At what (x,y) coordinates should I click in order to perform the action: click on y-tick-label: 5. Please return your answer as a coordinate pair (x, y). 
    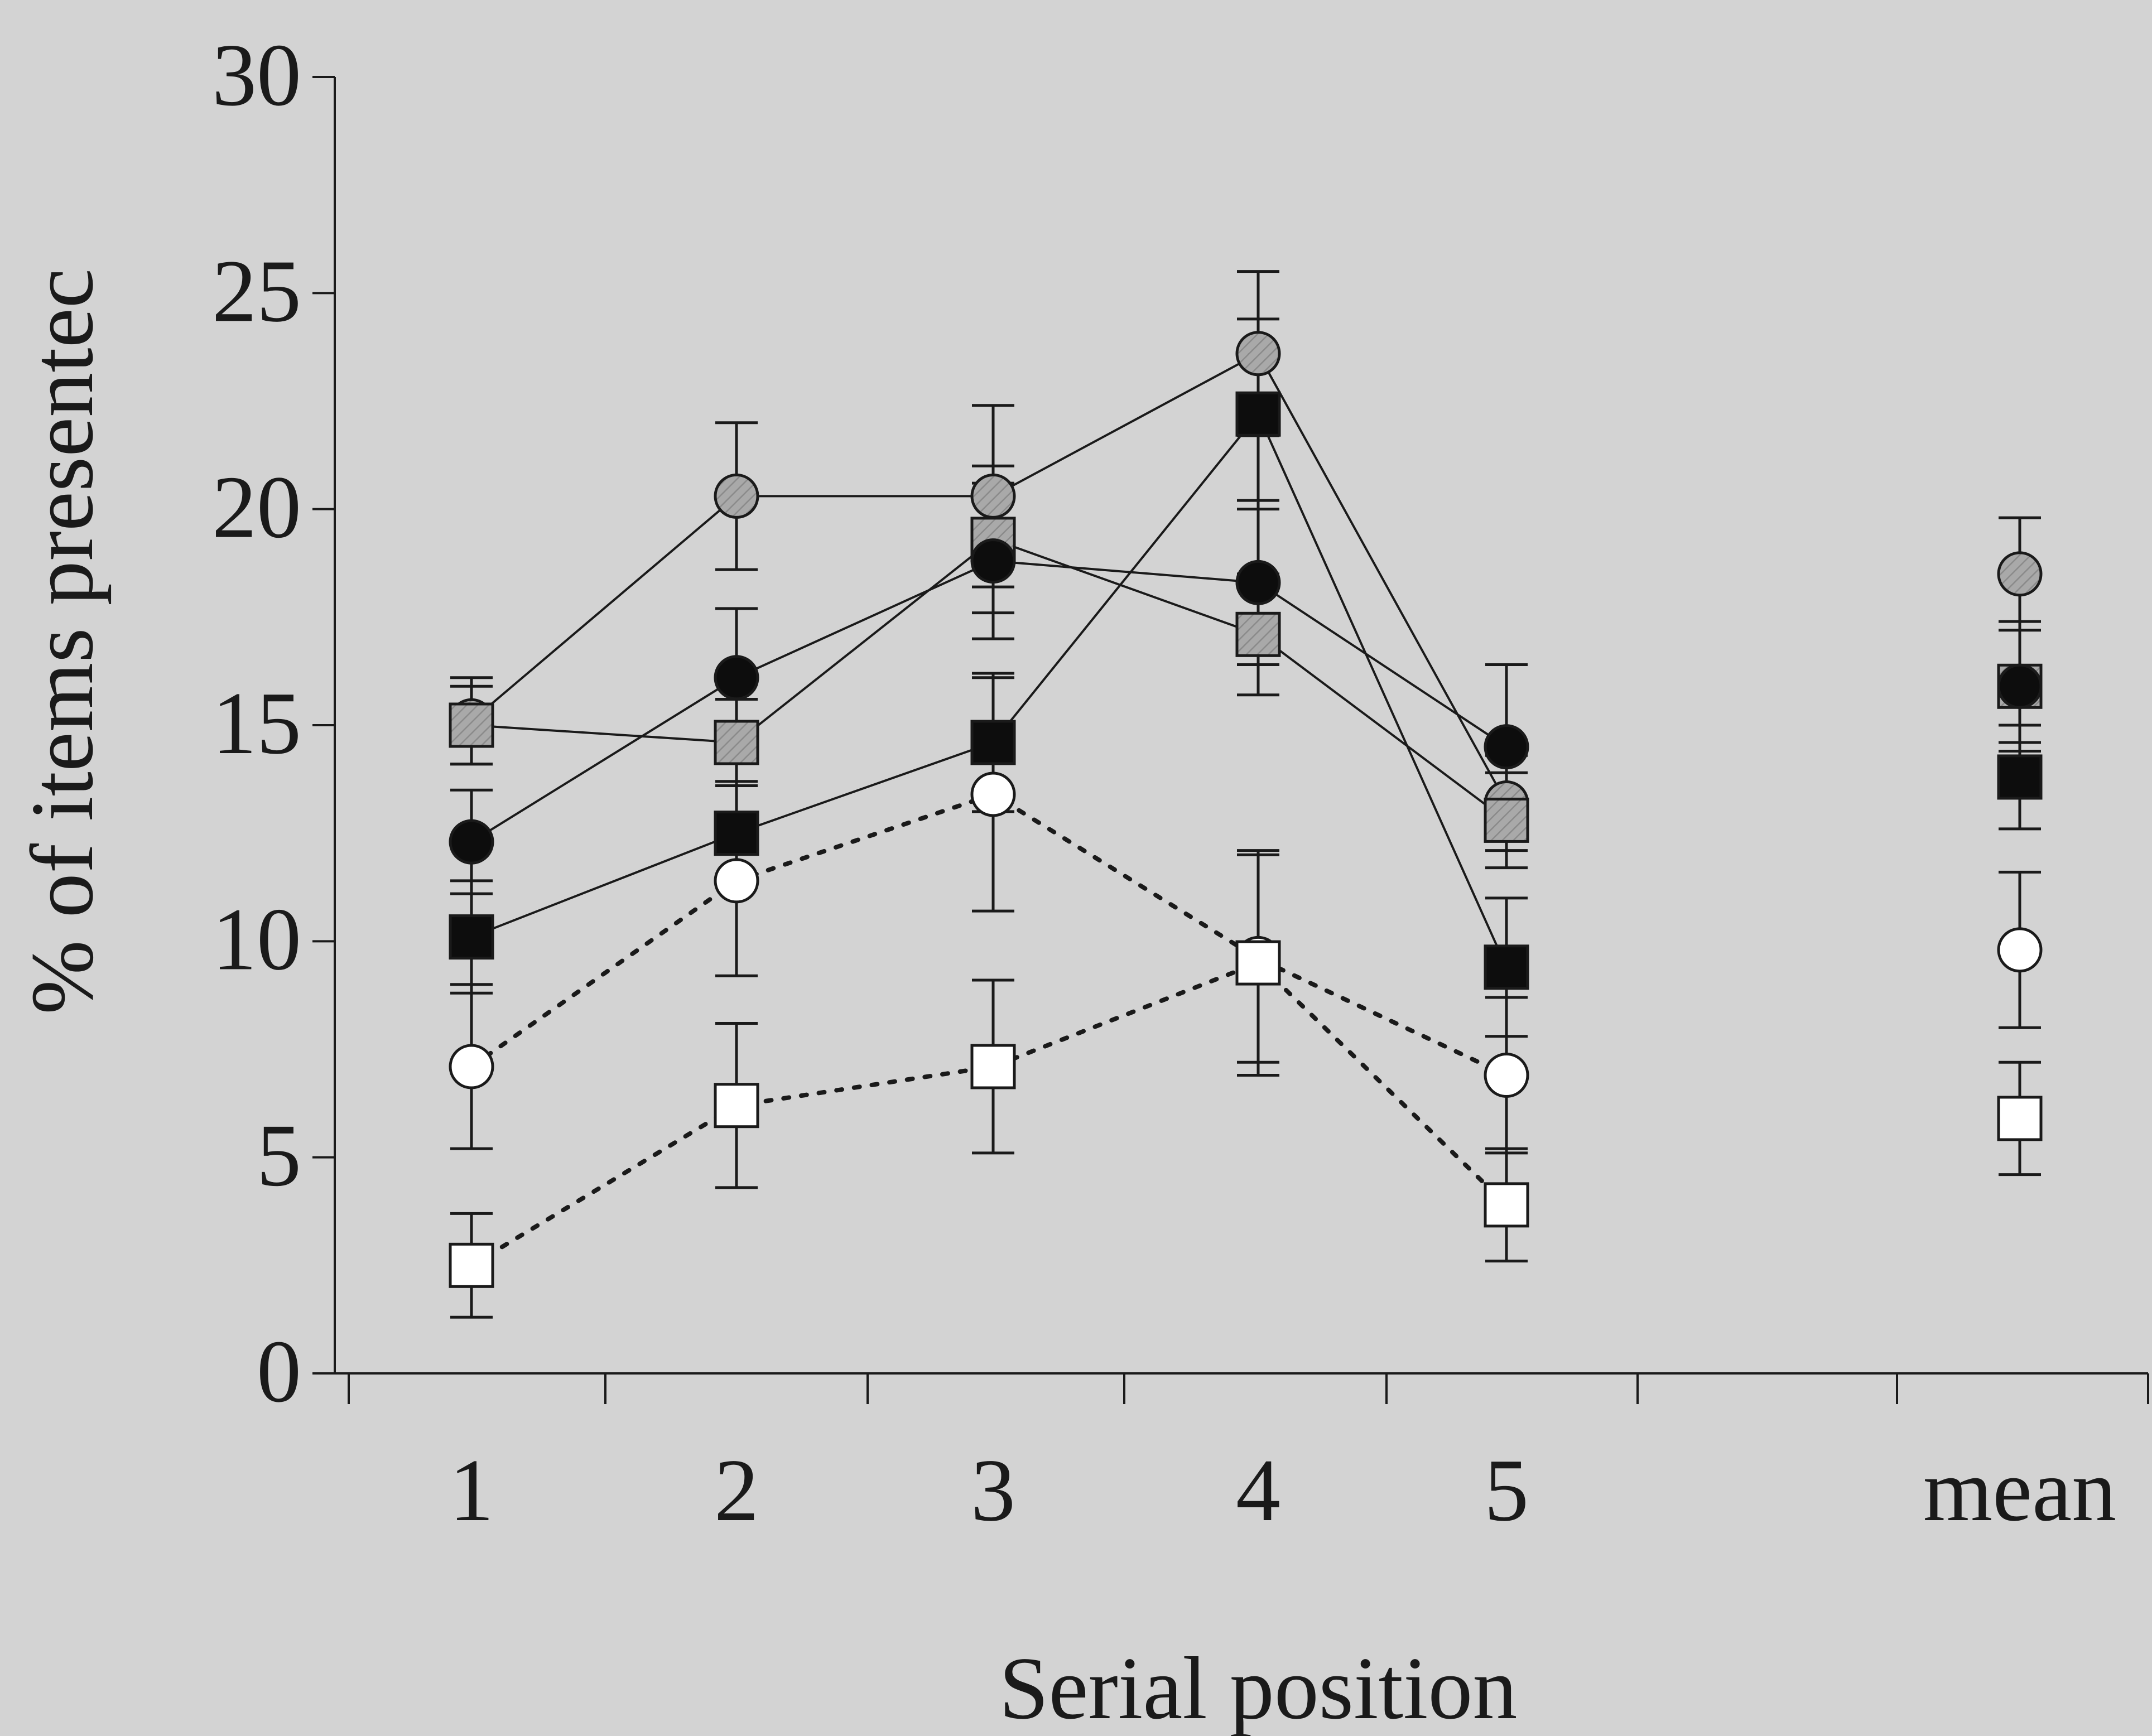
    Looking at the image, I should click on (279, 1155).